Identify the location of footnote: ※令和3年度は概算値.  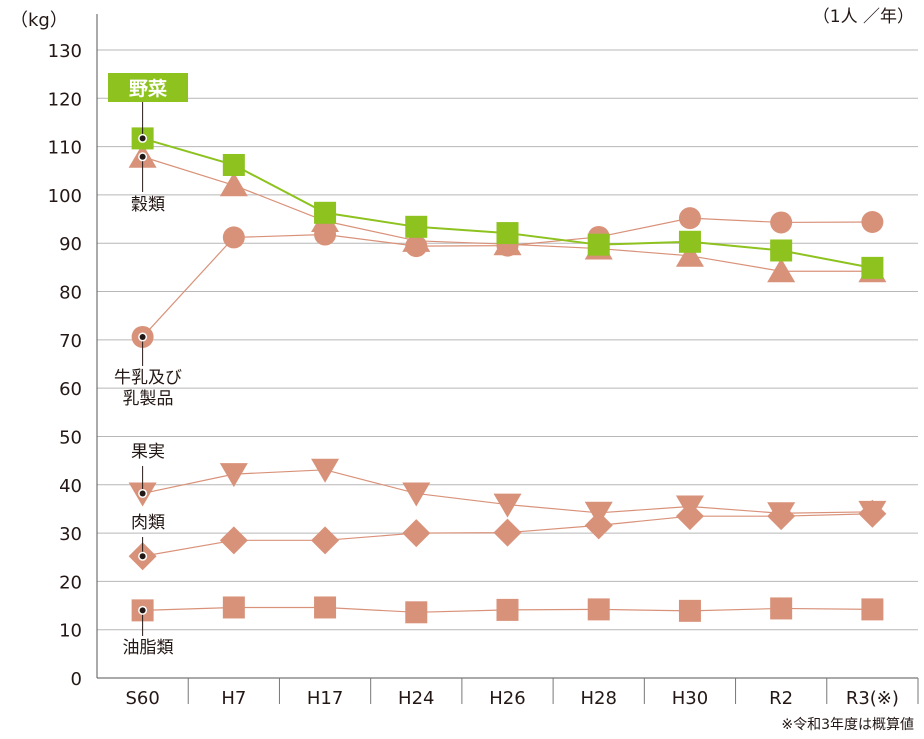
(847, 725).